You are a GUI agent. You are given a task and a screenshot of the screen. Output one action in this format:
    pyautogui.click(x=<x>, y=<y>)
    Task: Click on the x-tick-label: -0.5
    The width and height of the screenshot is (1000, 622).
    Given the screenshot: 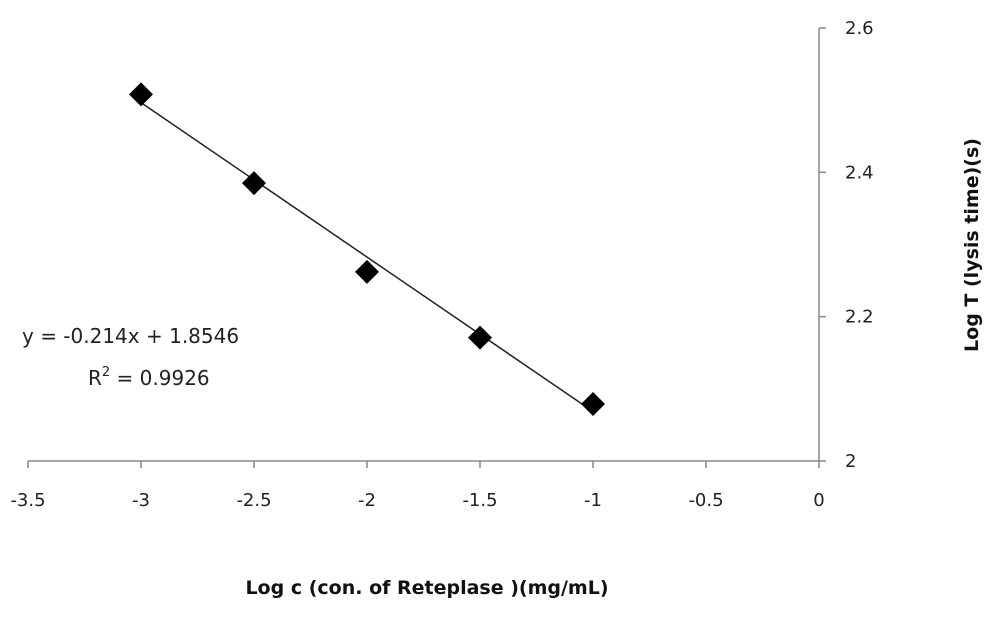 What is the action you would take?
    pyautogui.click(x=705, y=500)
    